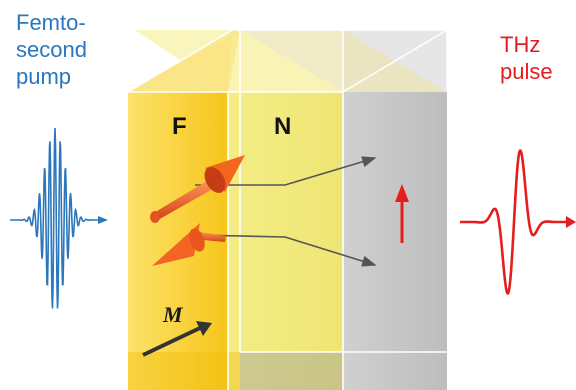  What do you see at coordinates (59, 218) in the screenshot?
I see `pump-wave-packet-icon` at bounding box center [59, 218].